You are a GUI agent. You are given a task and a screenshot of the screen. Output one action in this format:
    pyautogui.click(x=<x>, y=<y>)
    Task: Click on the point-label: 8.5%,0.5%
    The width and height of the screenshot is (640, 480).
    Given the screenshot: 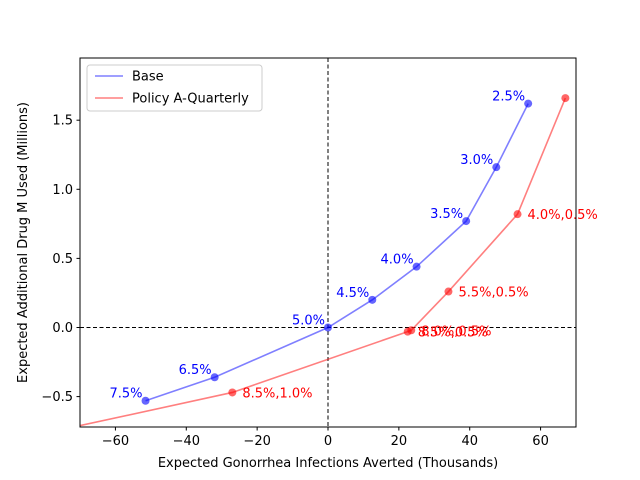 What is the action you would take?
    pyautogui.click(x=453, y=333)
    